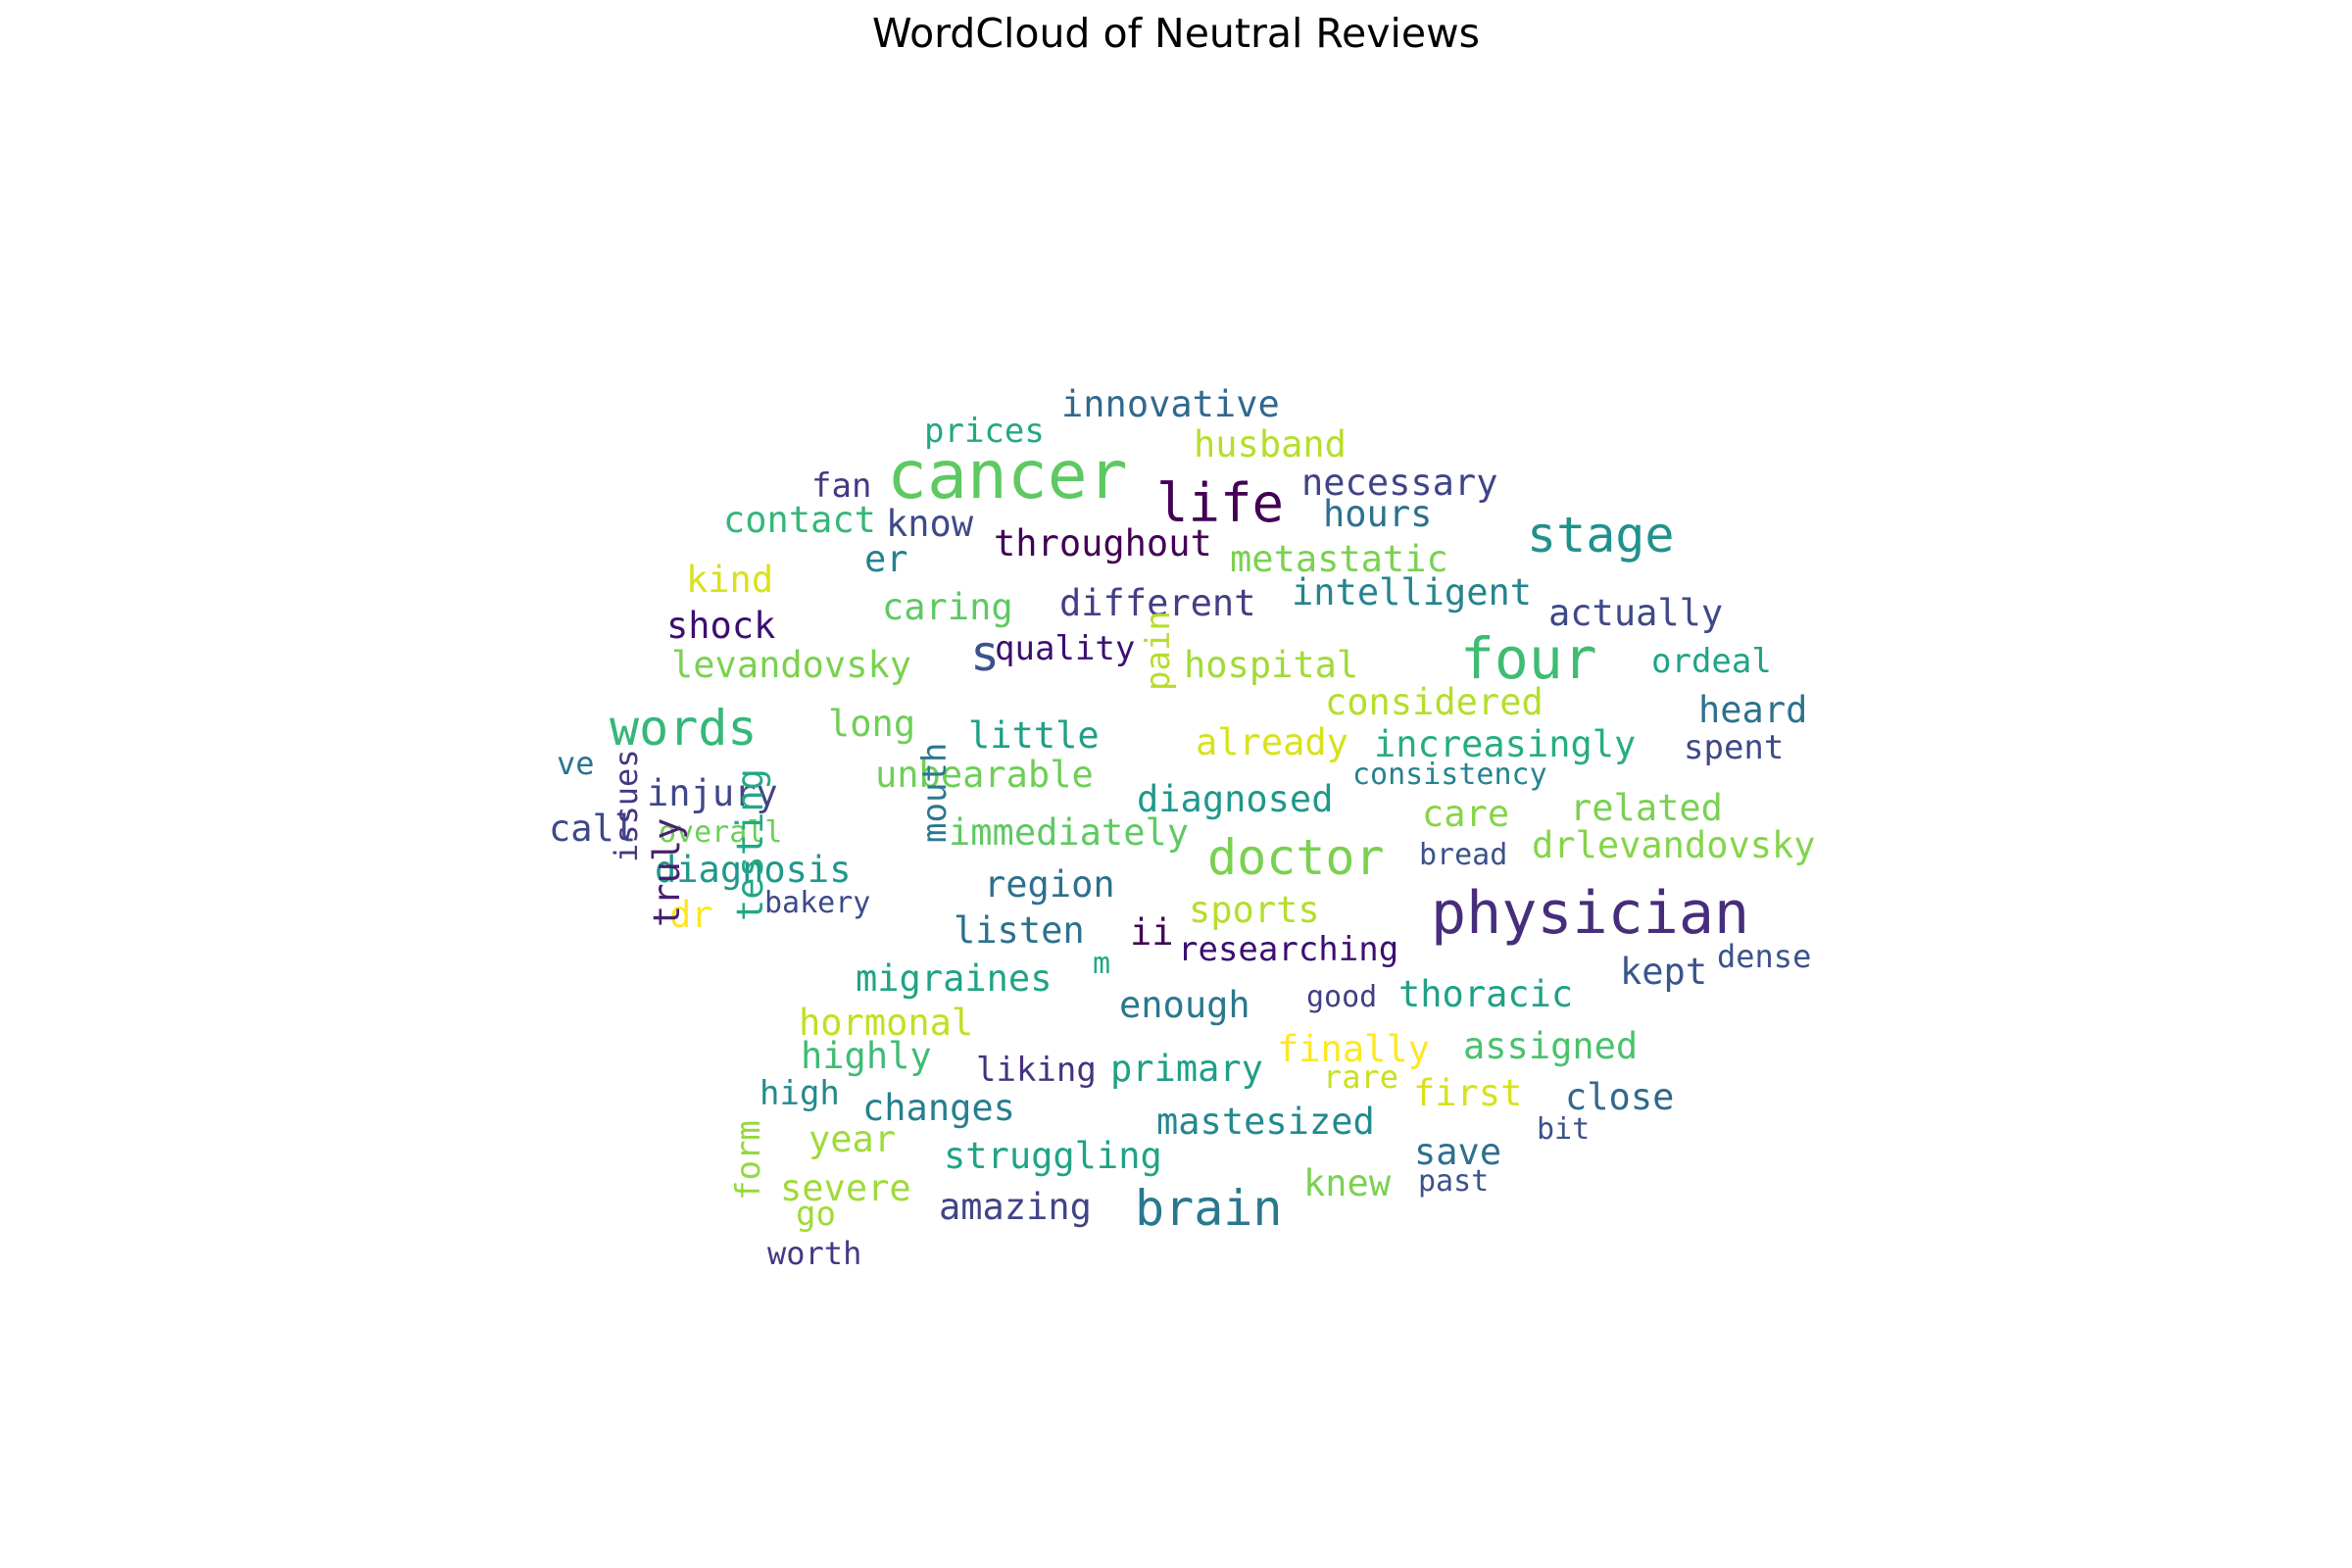 This screenshot has height=1568, width=2352. Describe the element at coordinates (1465, 814) in the screenshot. I see `word-care: care` at that location.